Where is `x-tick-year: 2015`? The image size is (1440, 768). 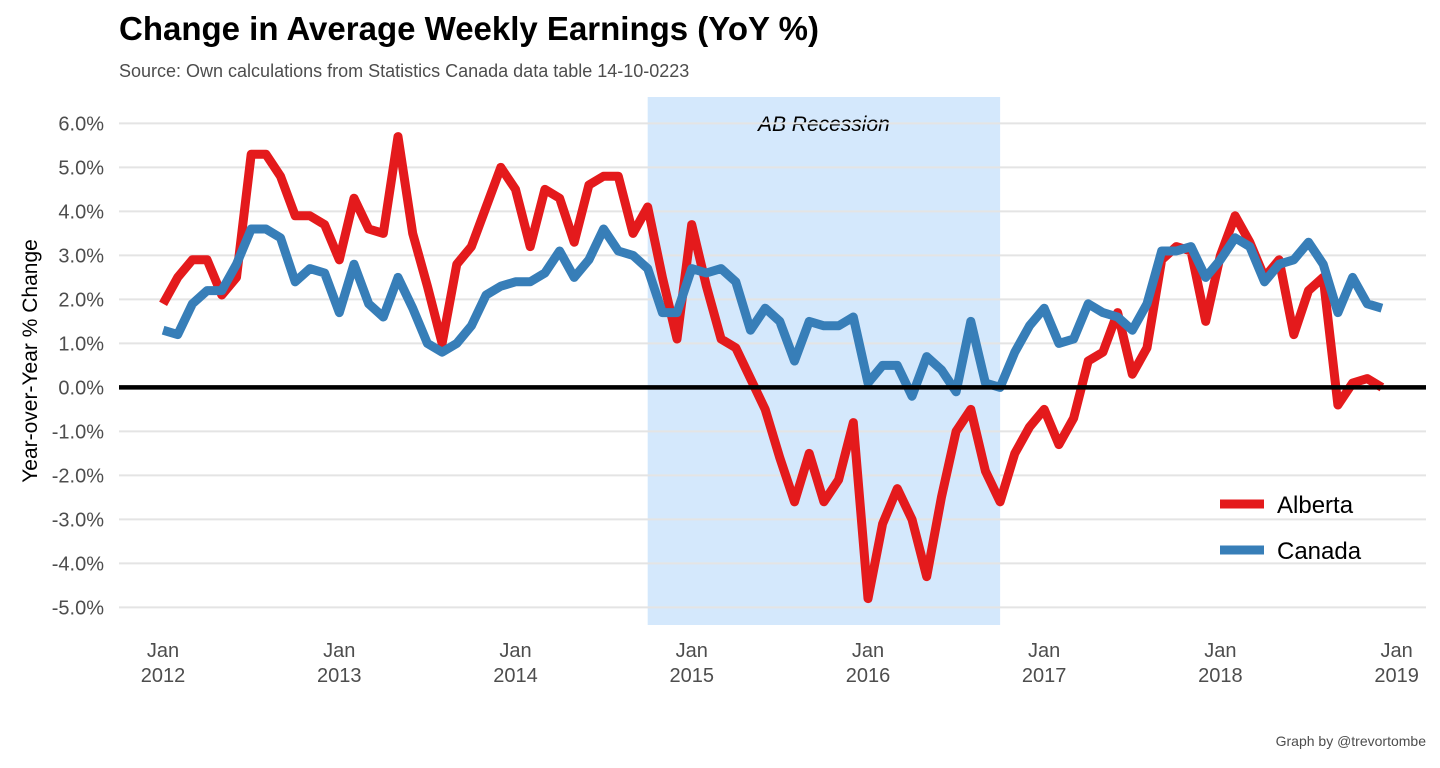
x-tick-year: 2015 is located at coordinates (691, 676).